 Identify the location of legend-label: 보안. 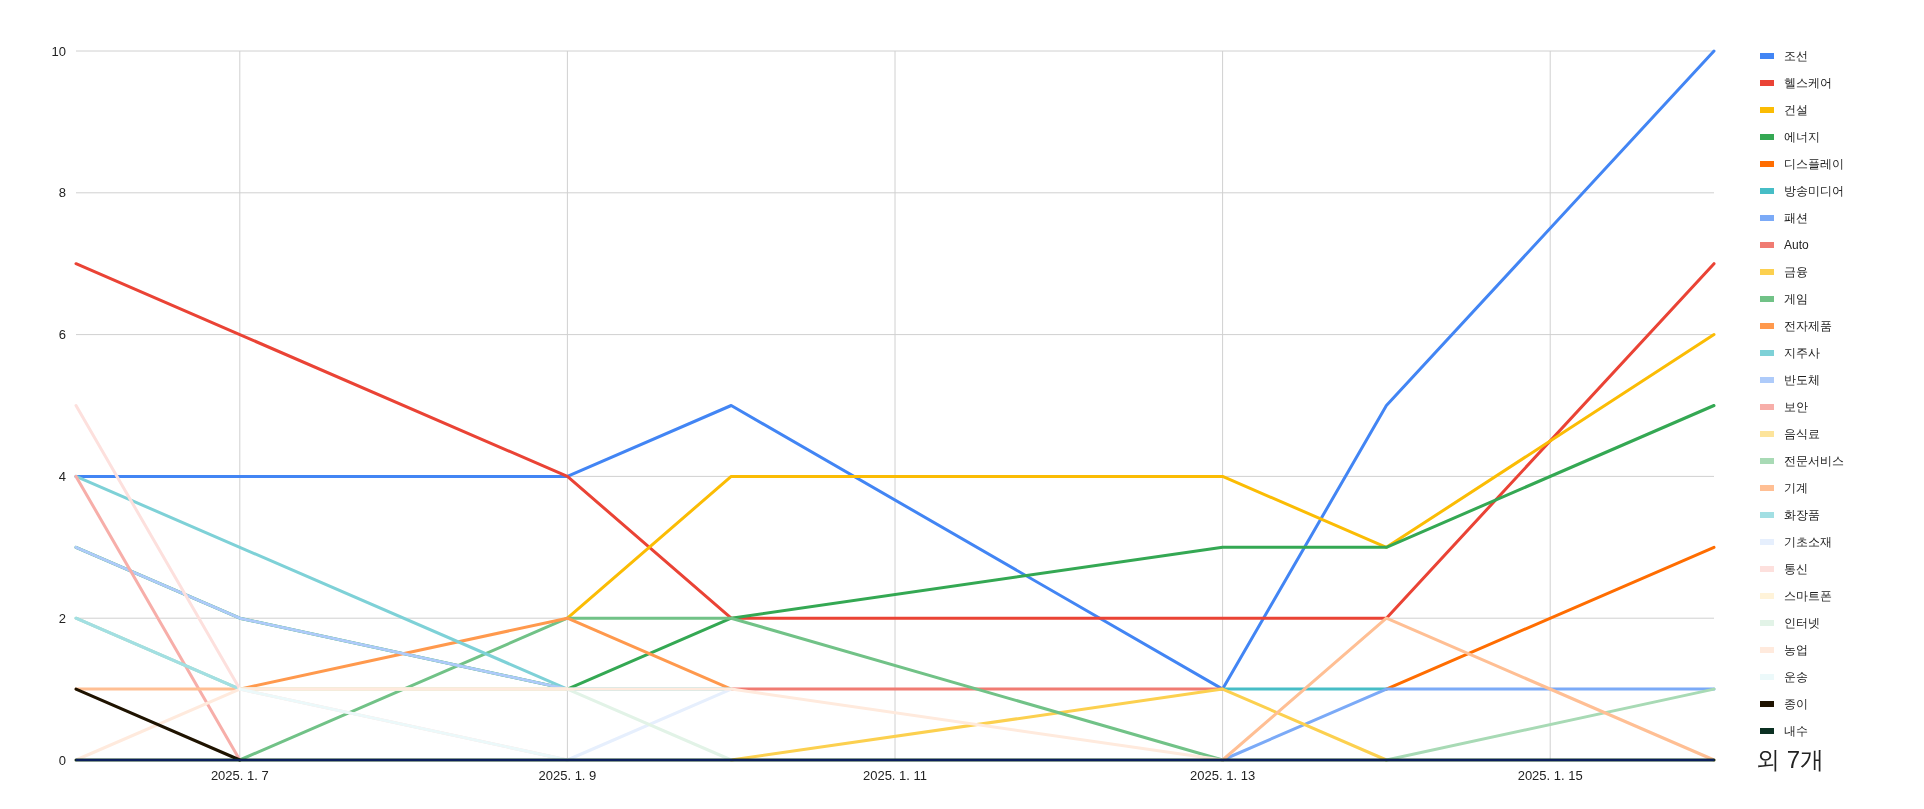
(1796, 407).